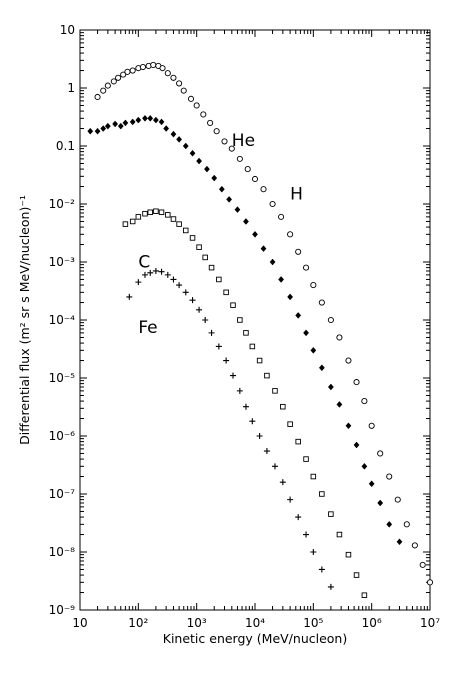 The height and width of the screenshot is (673, 476). I want to click on x-tick-label: 10⁶, so click(372, 623).